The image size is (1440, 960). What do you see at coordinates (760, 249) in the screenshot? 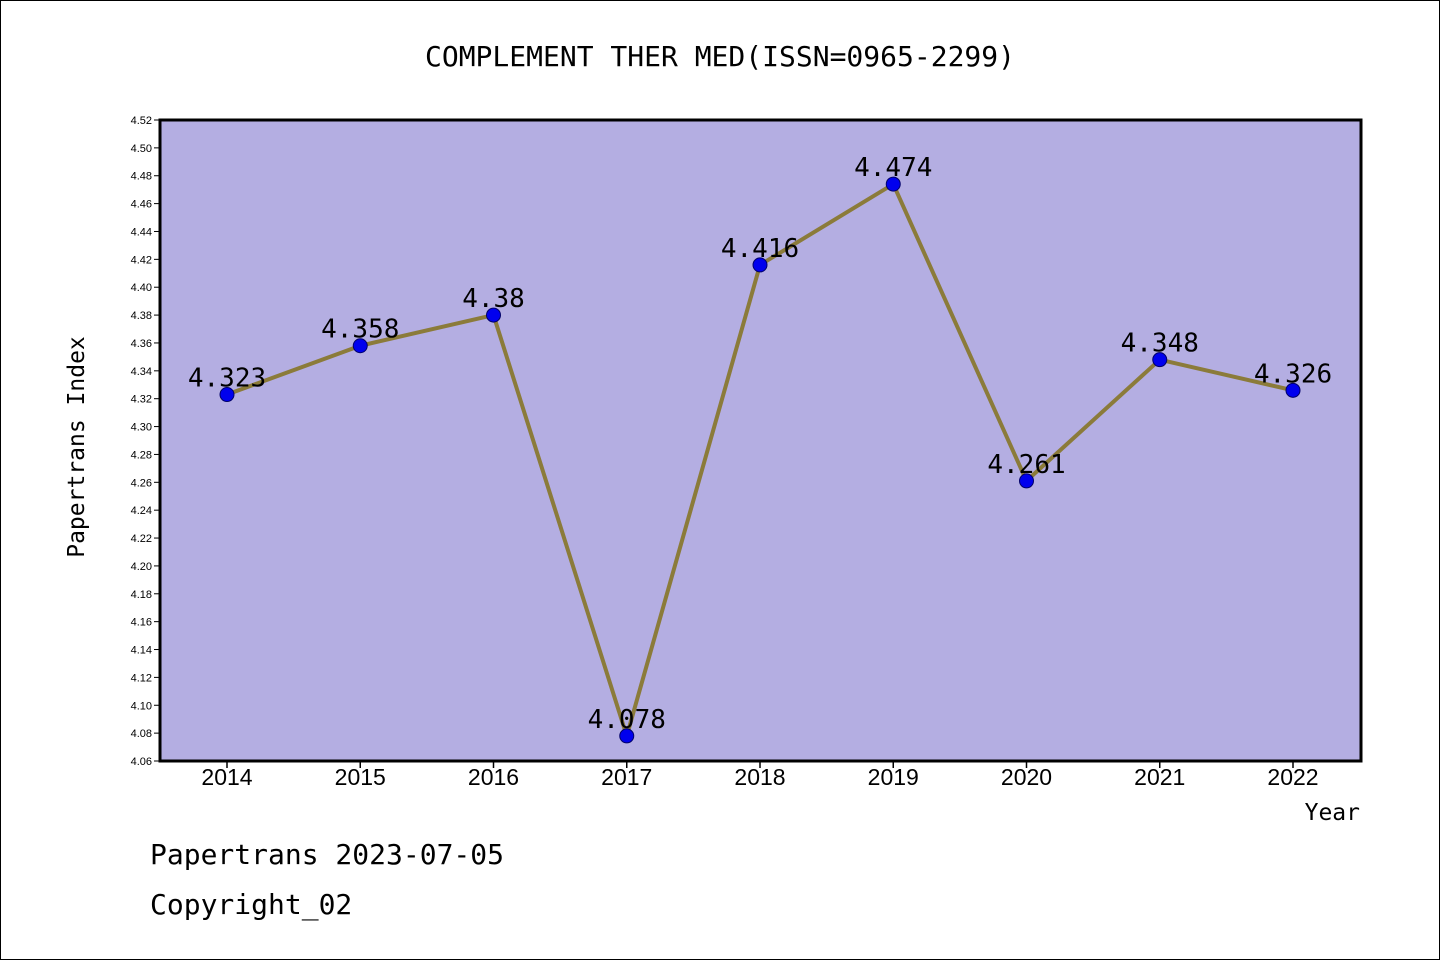
I see `data-label: 4.416` at bounding box center [760, 249].